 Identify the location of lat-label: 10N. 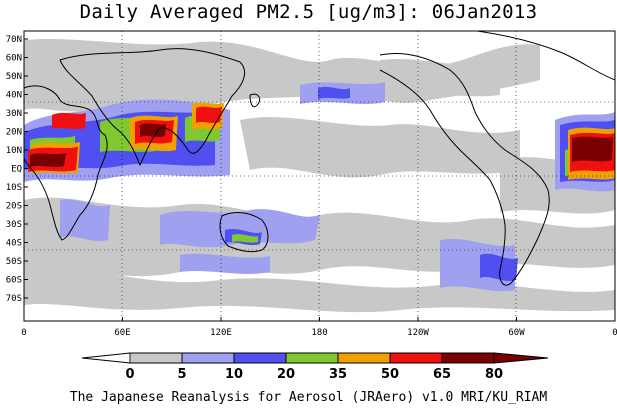
(14, 151).